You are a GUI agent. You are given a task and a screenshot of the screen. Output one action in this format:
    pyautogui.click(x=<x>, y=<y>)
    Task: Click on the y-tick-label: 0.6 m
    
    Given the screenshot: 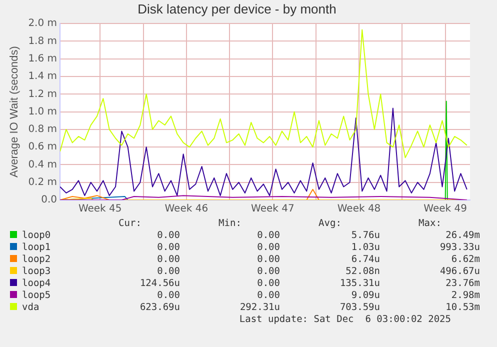 What is the action you would take?
    pyautogui.click(x=43, y=147)
    